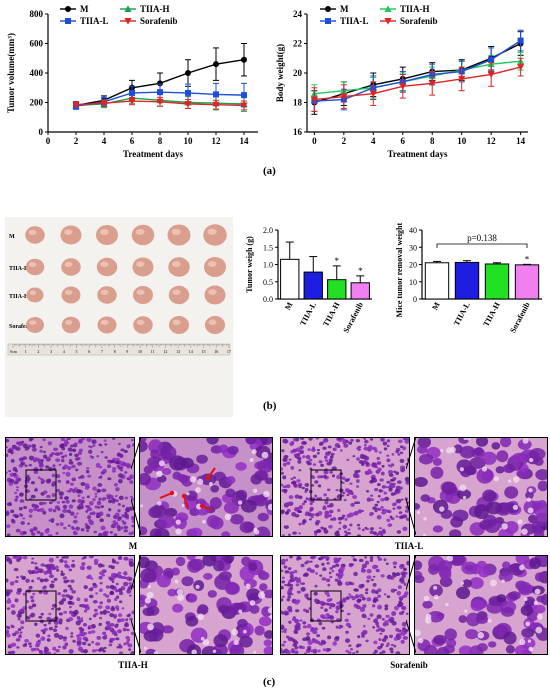  I want to click on panel-label-a: (a), so click(269, 171).